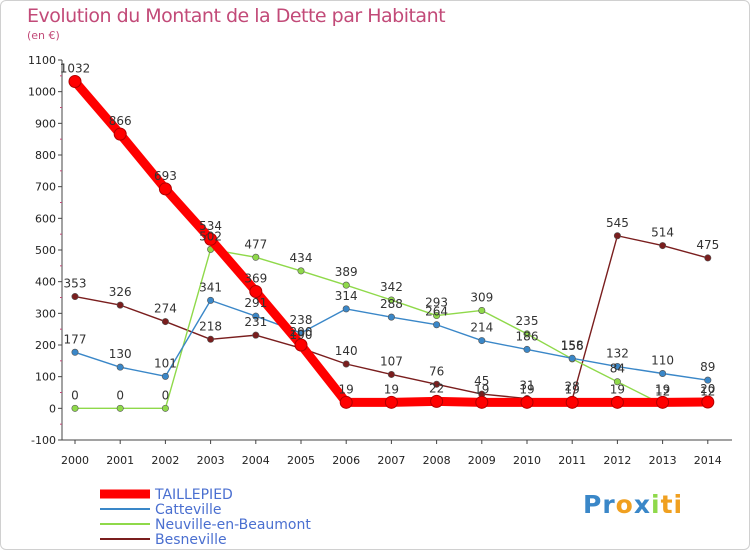 This screenshot has width=750, height=550. I want to click on brand-logo-part: Pr, so click(599, 504).